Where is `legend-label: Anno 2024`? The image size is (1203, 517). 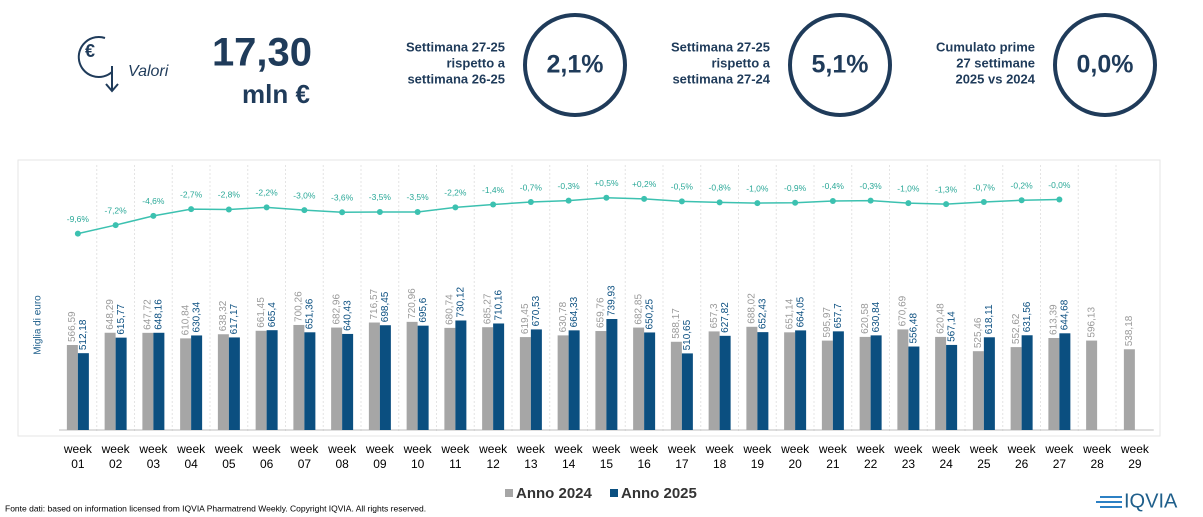
legend-label: Anno 2024 is located at coordinates (554, 493).